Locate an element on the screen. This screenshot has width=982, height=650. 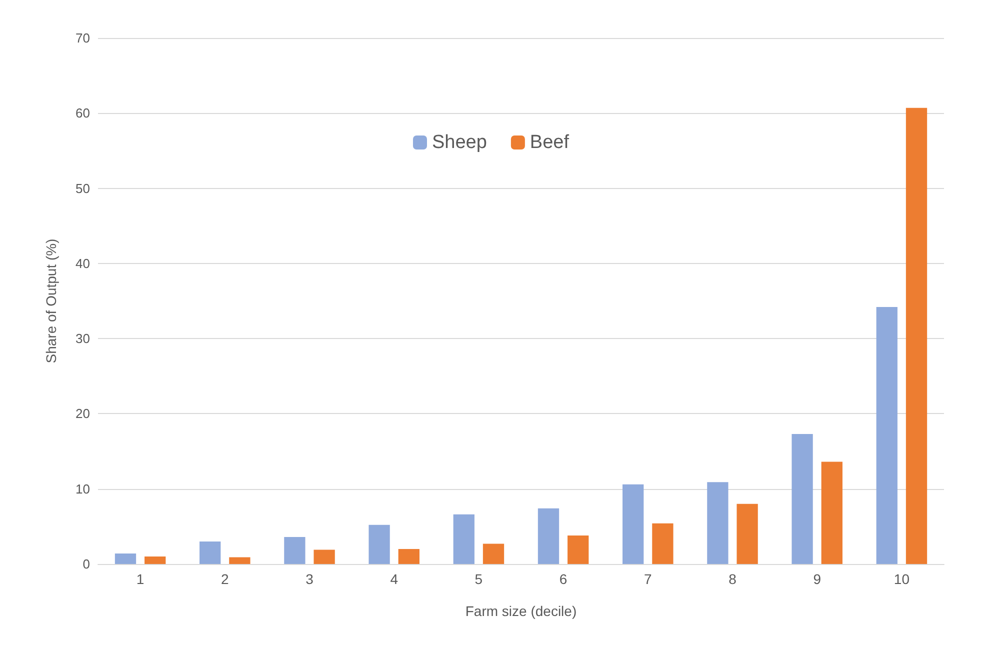
x-tick-label: 6 is located at coordinates (563, 579).